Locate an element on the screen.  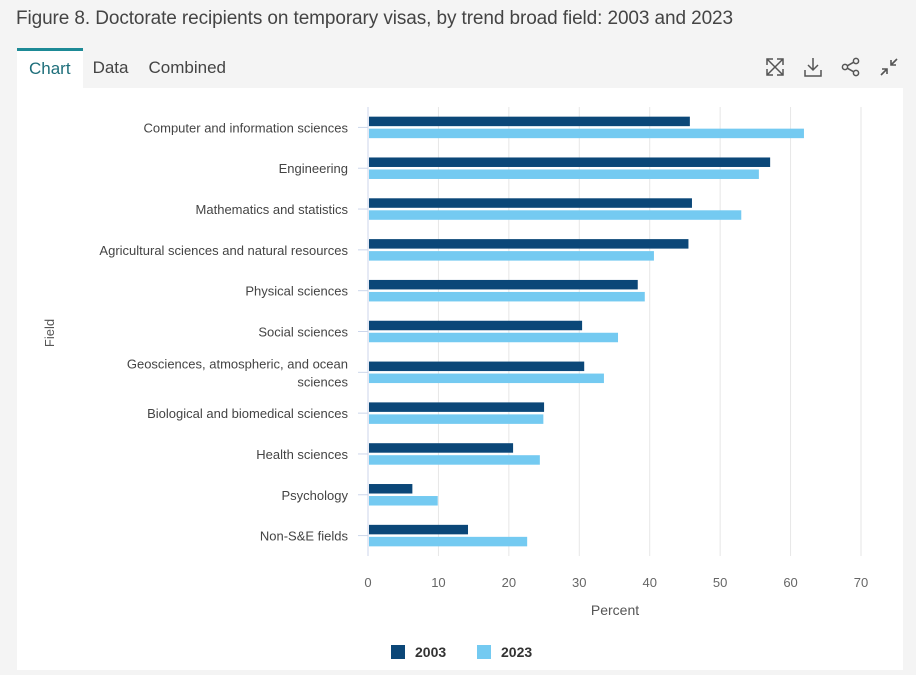
x-tick-label: 60 is located at coordinates (790, 582).